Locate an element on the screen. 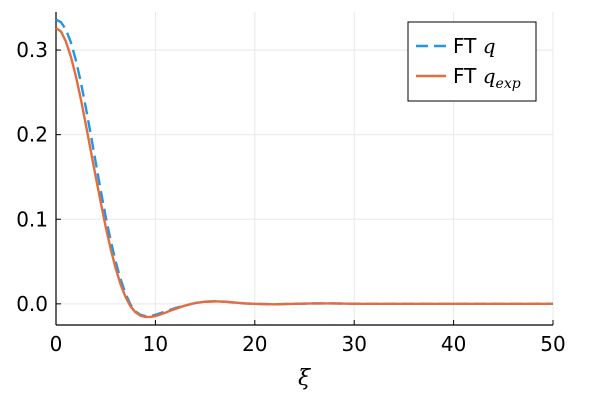 This screenshot has height=400, width=600. legend-entry-q-exp: FT qexp is located at coordinates (487, 78).